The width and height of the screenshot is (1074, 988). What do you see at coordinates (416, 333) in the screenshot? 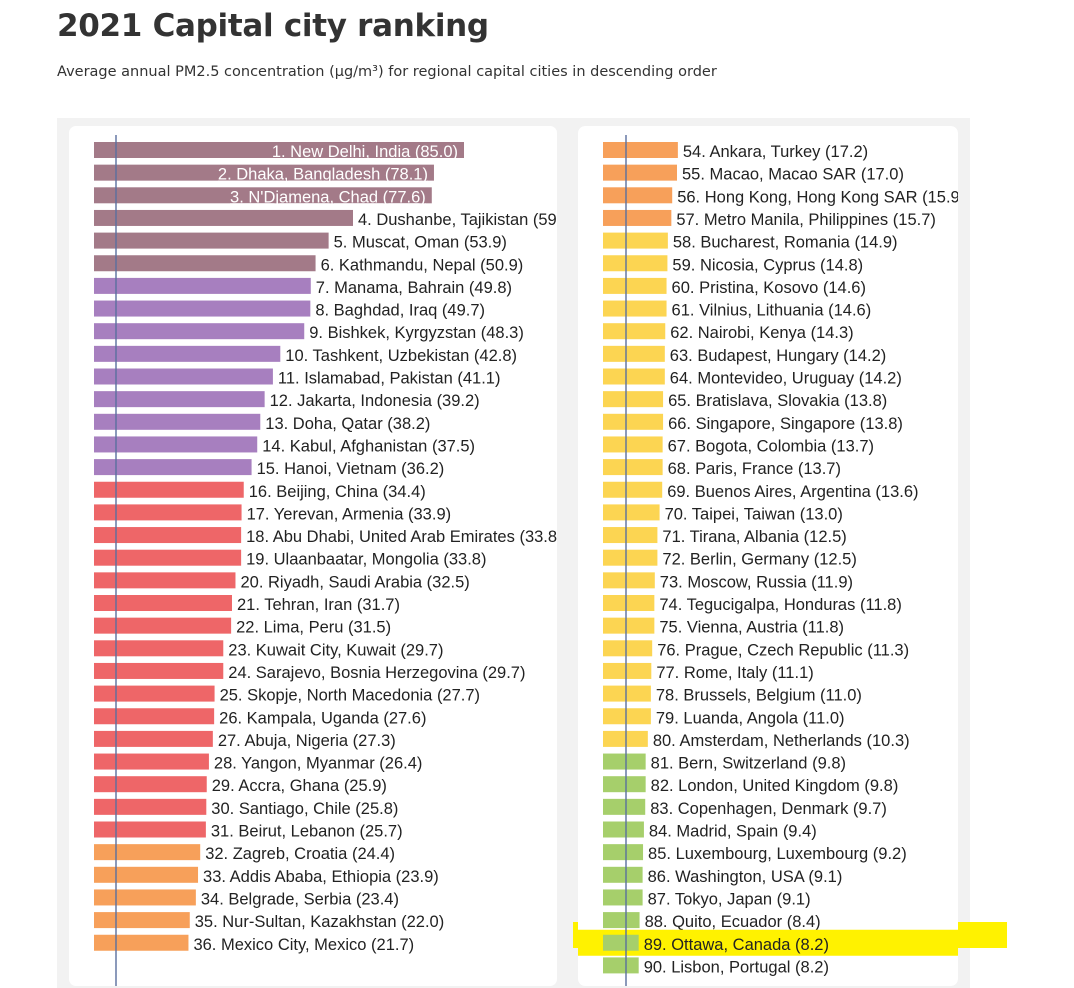
I see `bar-label-9: 9. Bishkek, Kyrgyzstan (48.3)` at bounding box center [416, 333].